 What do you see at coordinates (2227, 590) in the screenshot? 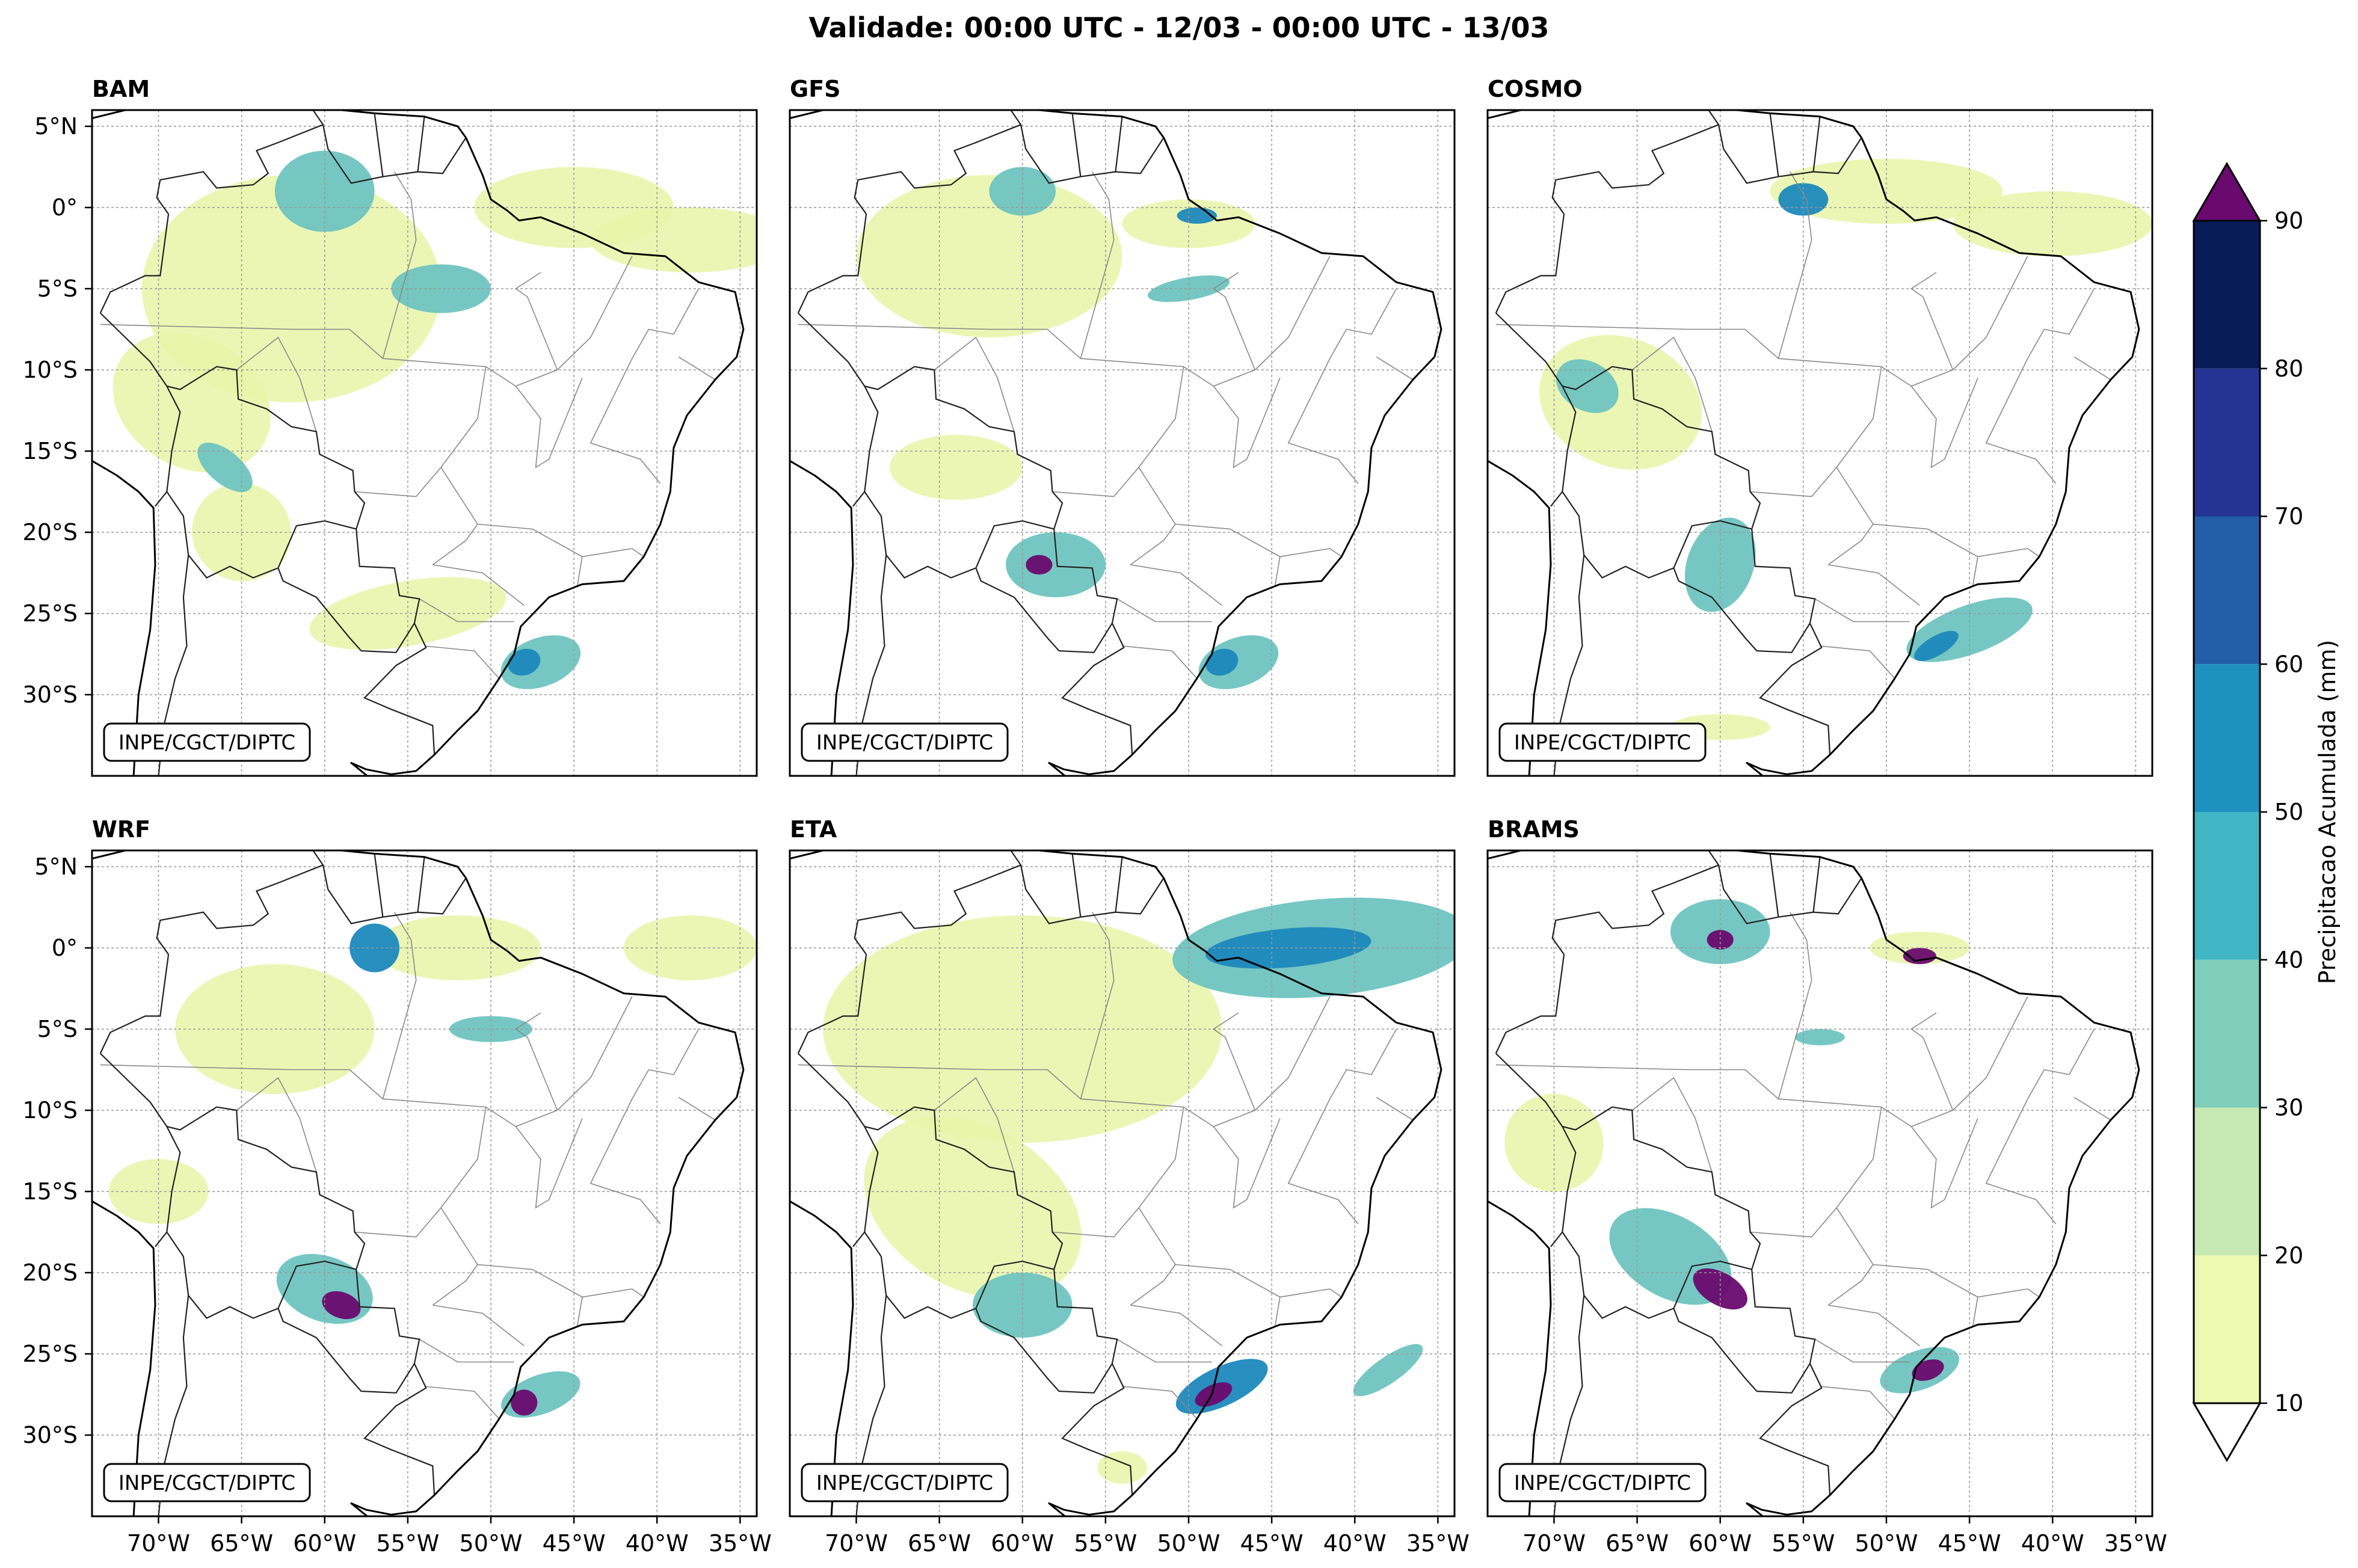
I see `colorbar-segment` at bounding box center [2227, 590].